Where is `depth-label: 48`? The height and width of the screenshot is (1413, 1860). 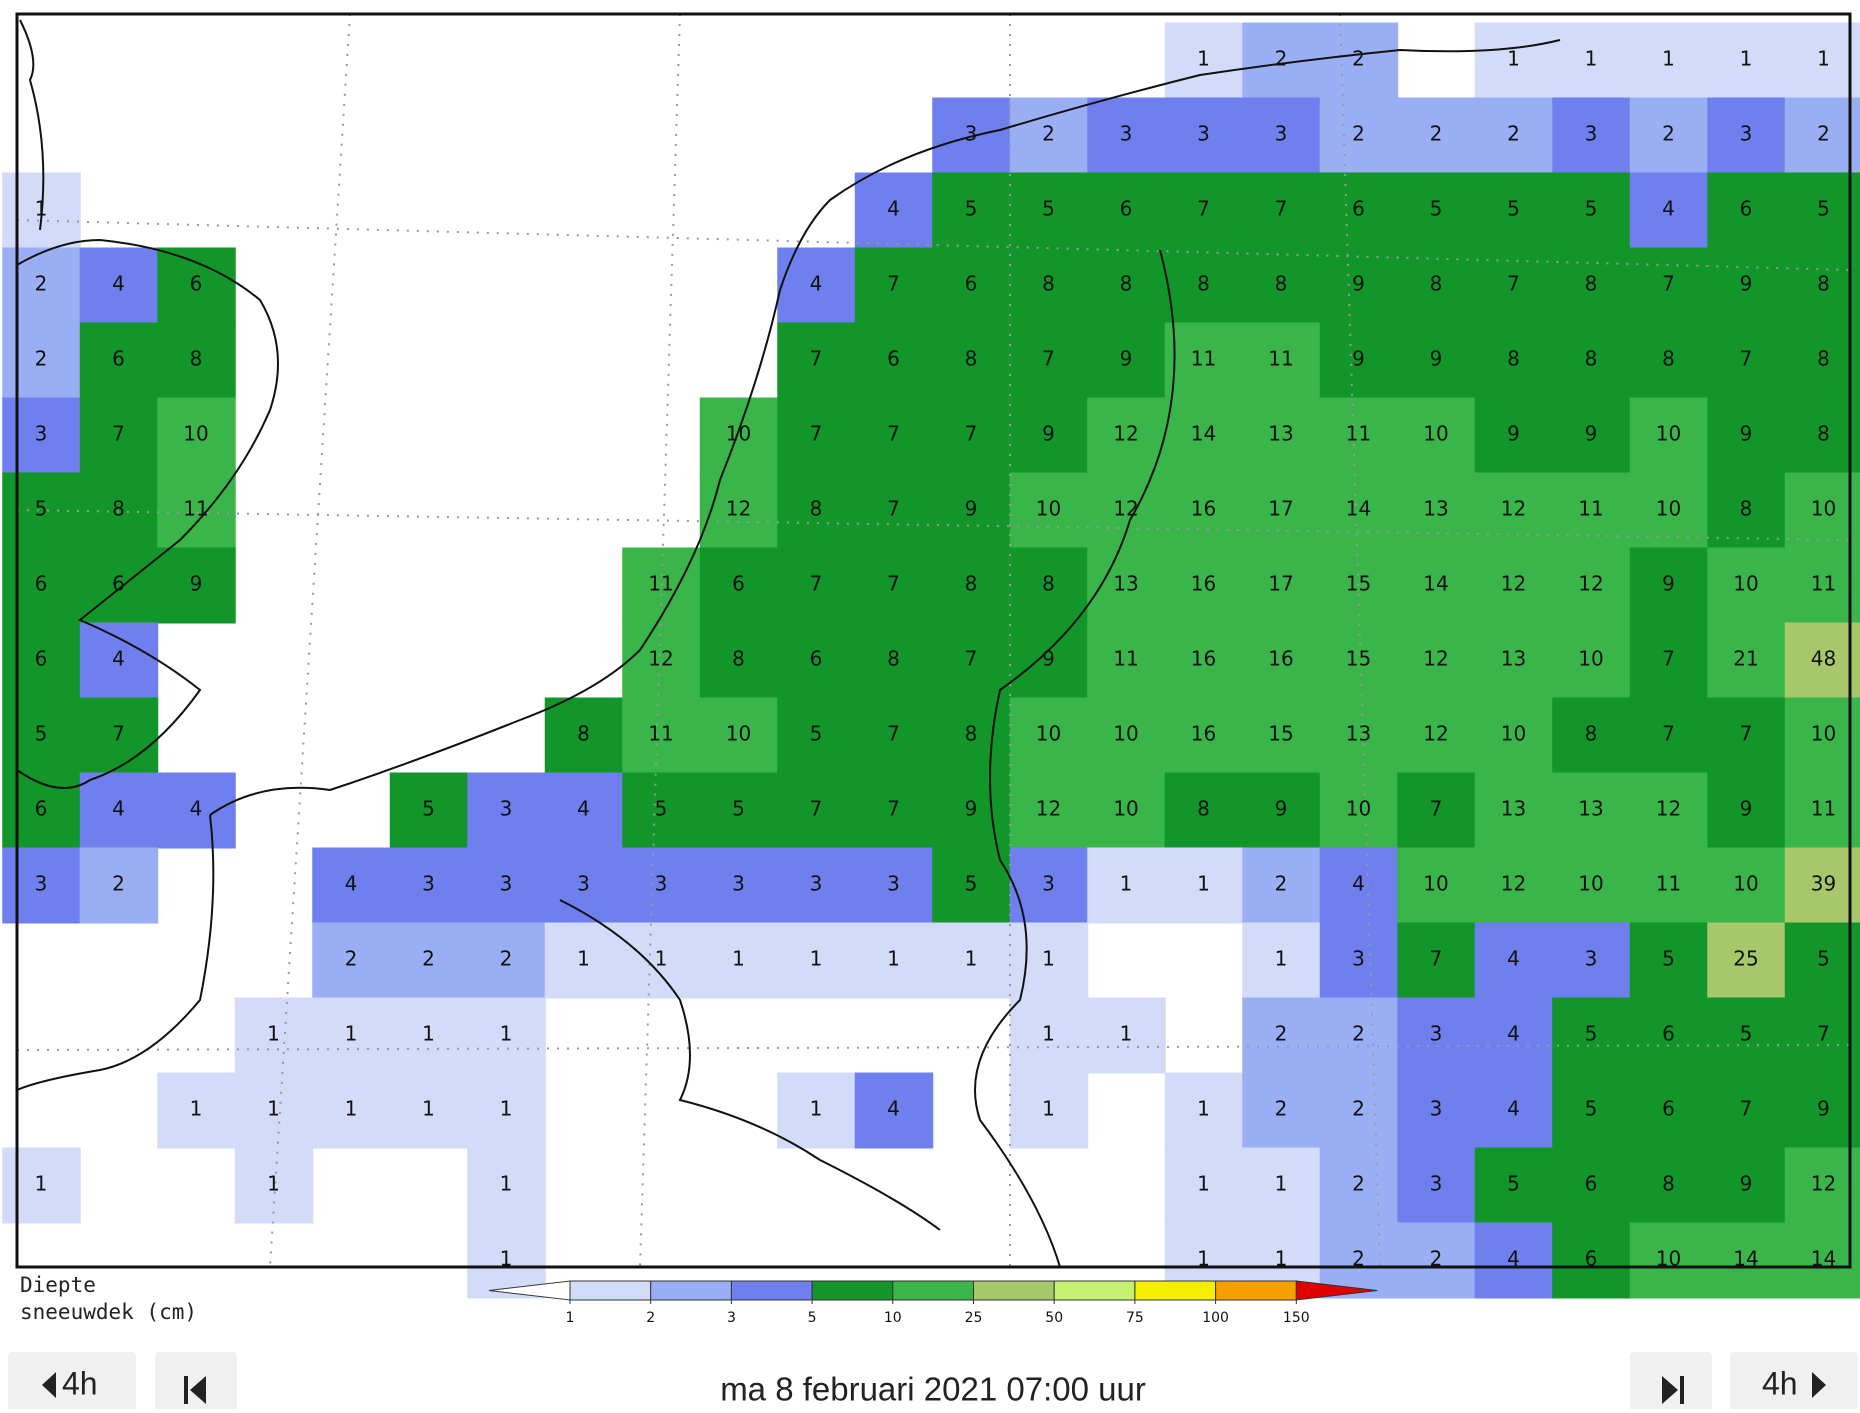 depth-label: 48 is located at coordinates (1823, 659).